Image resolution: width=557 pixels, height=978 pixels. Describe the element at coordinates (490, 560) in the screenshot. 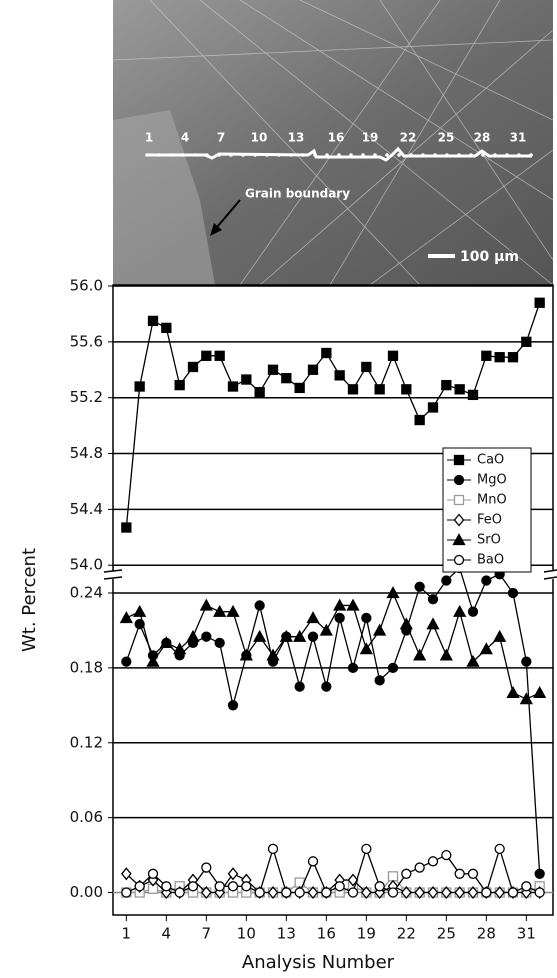

I see `legend-label: BaO` at that location.